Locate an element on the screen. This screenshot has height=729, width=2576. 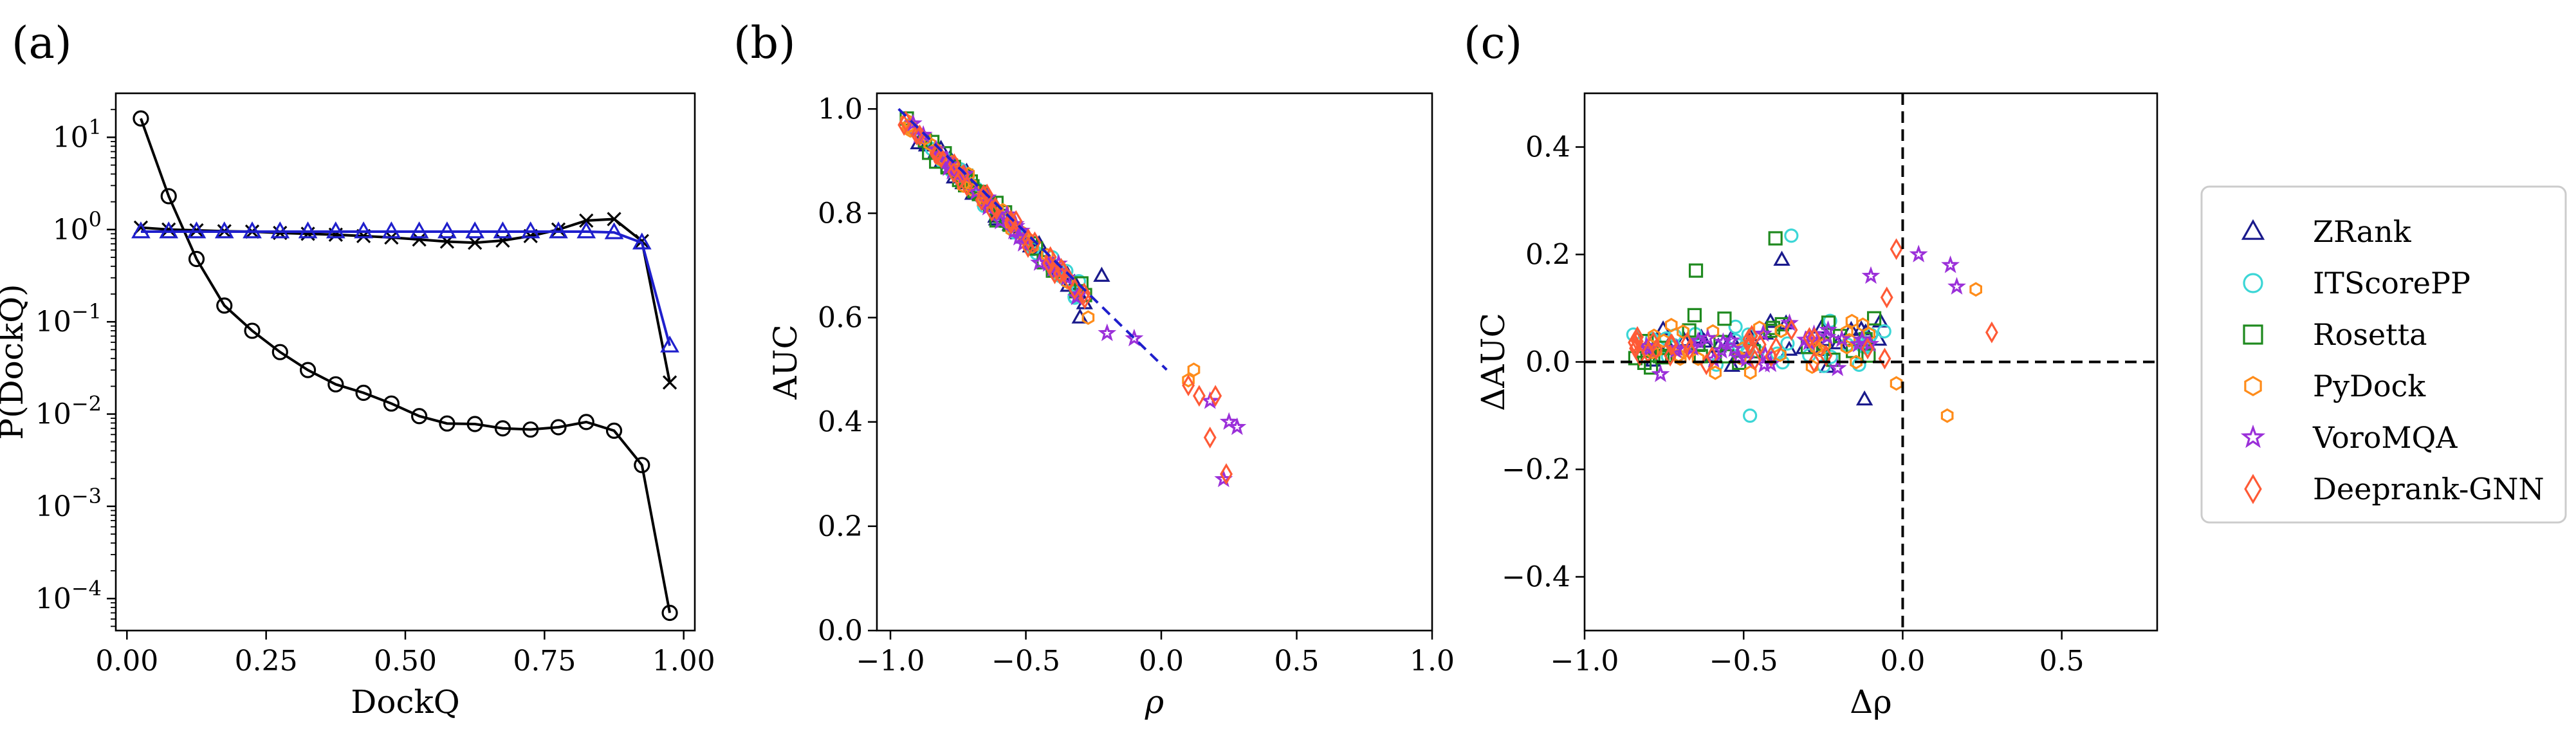
legend-frame is located at coordinates (2383, 355).